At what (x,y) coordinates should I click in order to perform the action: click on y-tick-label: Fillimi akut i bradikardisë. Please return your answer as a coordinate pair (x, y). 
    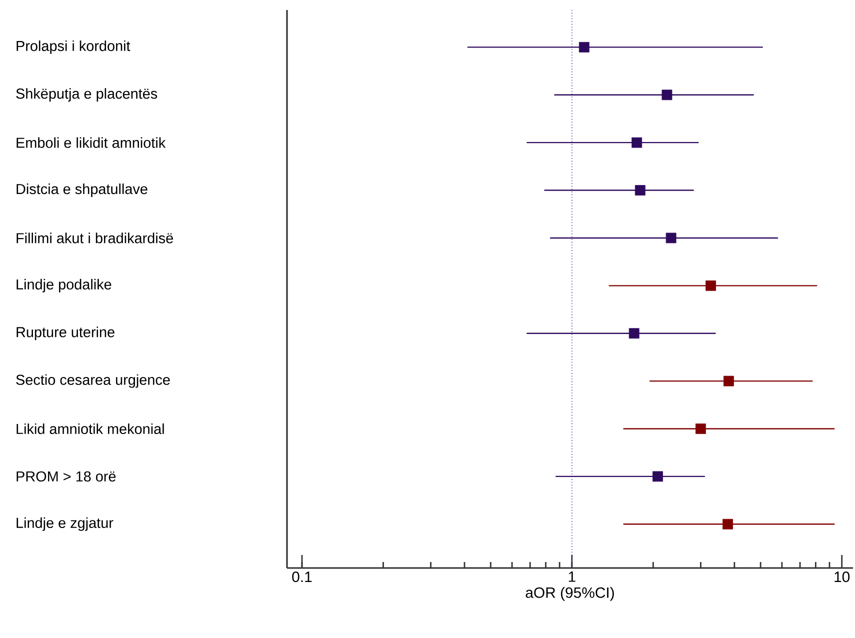
    Looking at the image, I should click on (94, 238).